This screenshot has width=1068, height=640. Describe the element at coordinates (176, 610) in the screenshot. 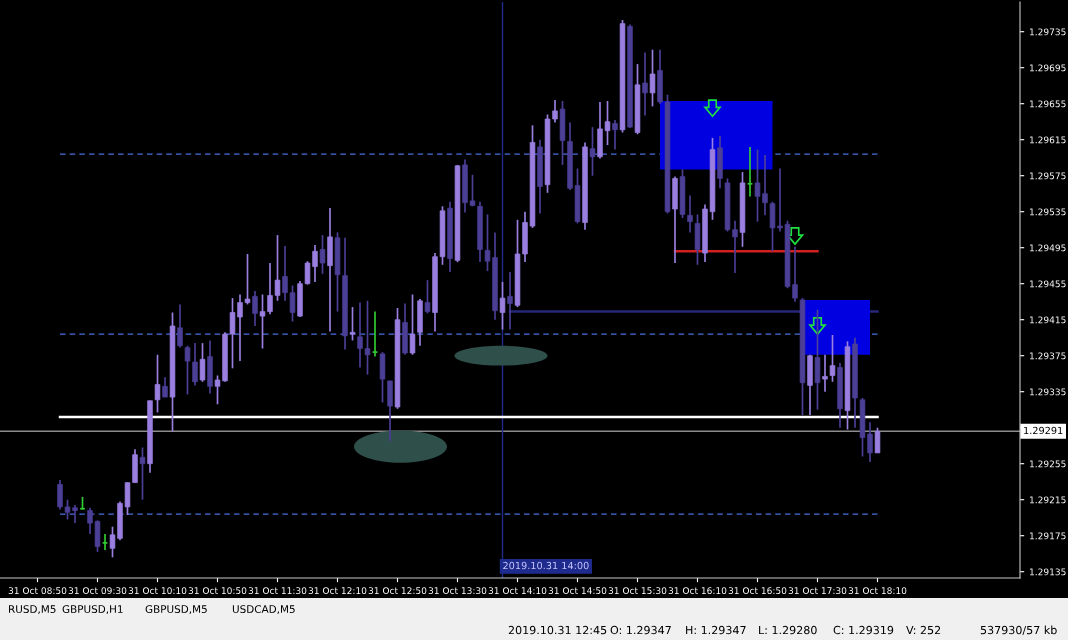

I see `text: GBPUSD,M5` at that location.